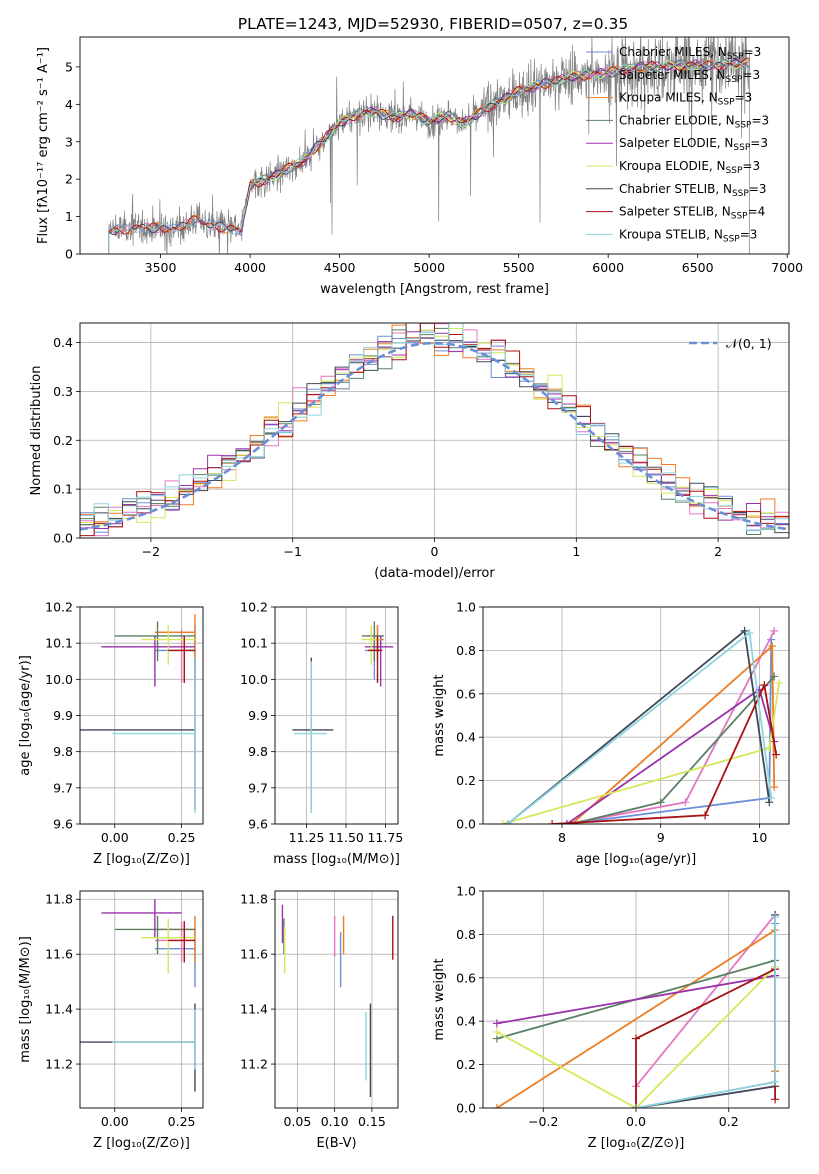  What do you see at coordinates (258, 751) in the screenshot?
I see `y-tick-label: 9.8` at bounding box center [258, 751].